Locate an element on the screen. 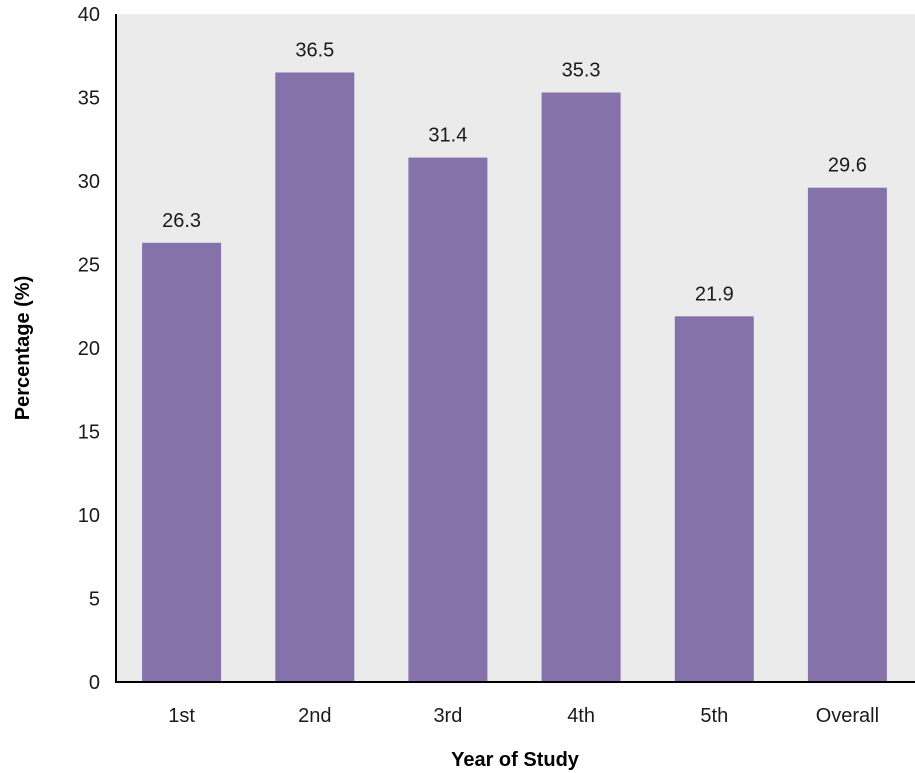 This screenshot has height=773, width=915. y-axis-title: Percentage (%) is located at coordinates (23, 348).